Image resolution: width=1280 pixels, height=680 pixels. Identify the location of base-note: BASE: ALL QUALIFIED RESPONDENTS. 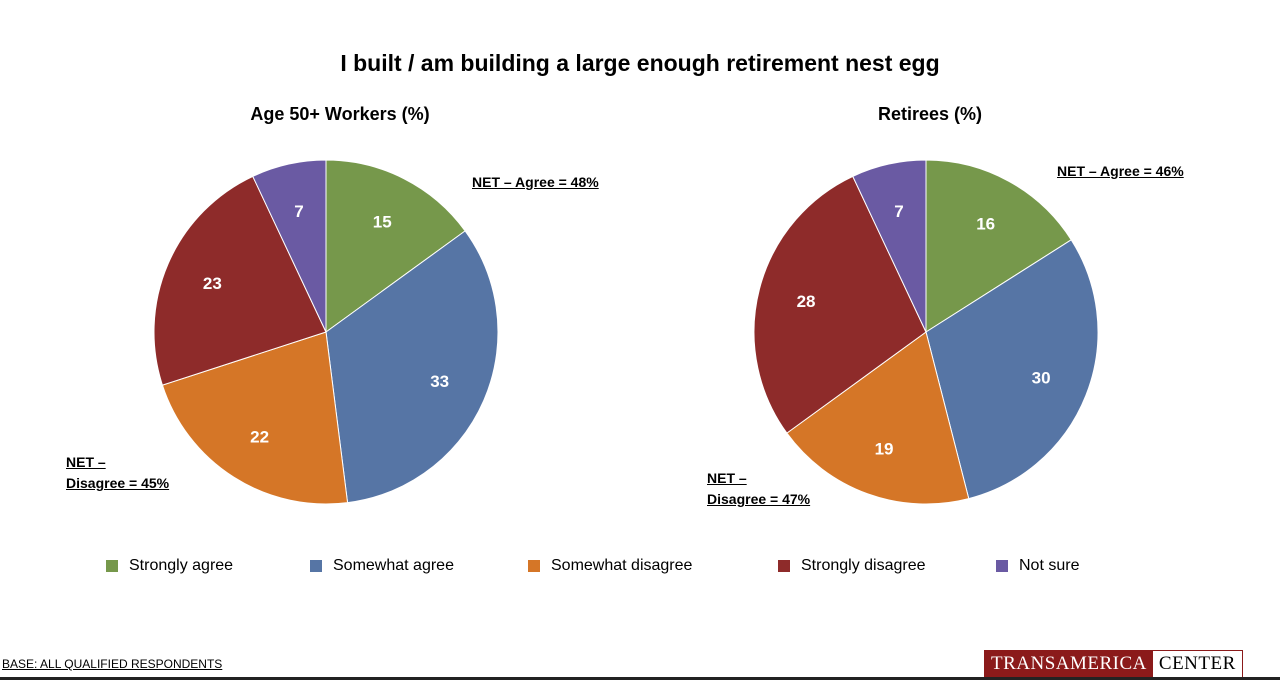
(112, 664).